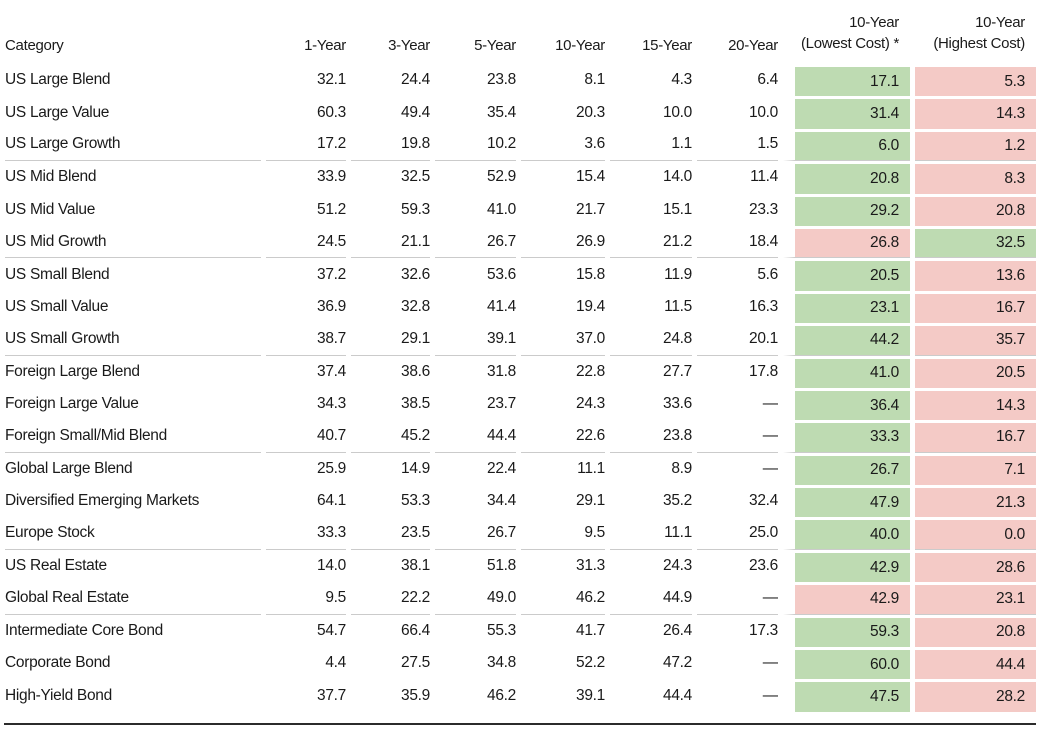 This screenshot has height=742, width=1039. I want to click on value-cell-10-year: 31.3, so click(590, 566).